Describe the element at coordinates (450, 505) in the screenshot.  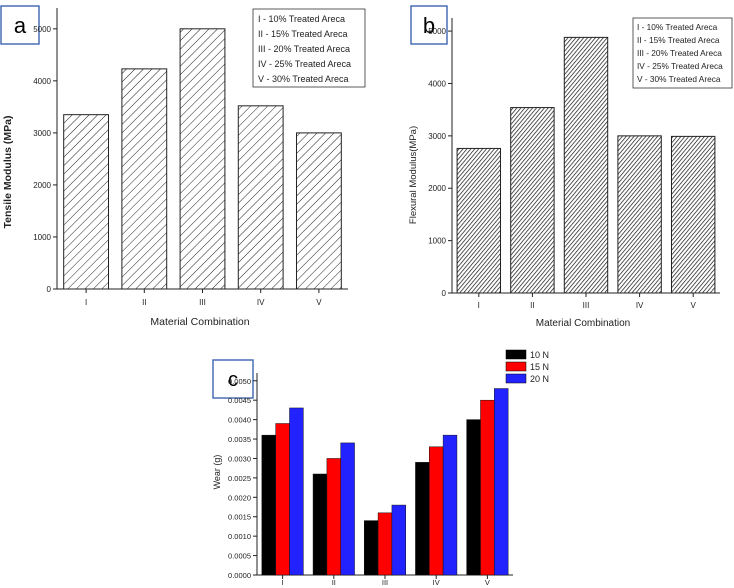
I see `bar-c-20n-iv` at that location.